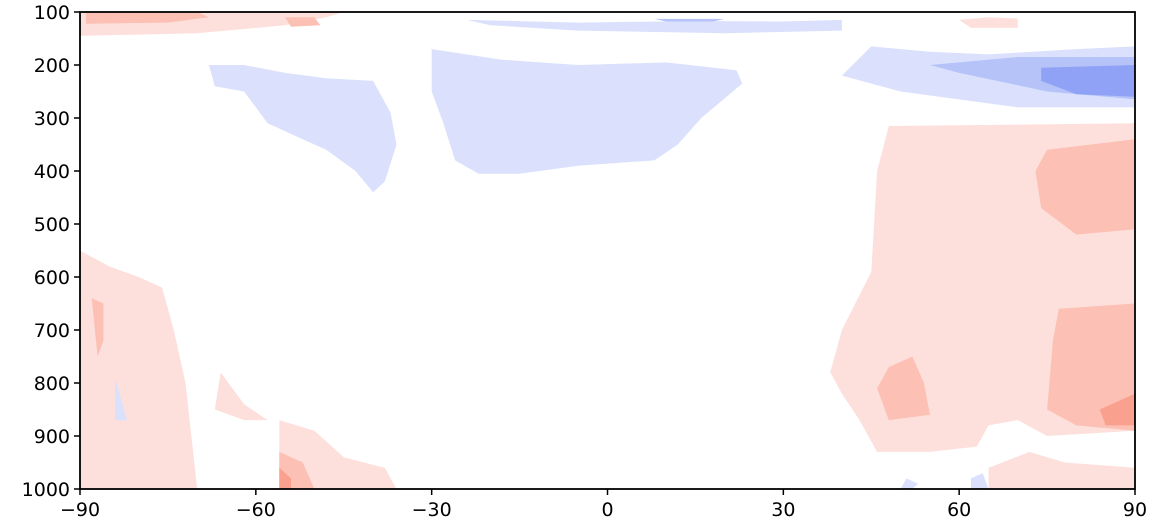  What do you see at coordinates (432, 510) in the screenshot?
I see `x-tick-label: −30` at bounding box center [432, 510].